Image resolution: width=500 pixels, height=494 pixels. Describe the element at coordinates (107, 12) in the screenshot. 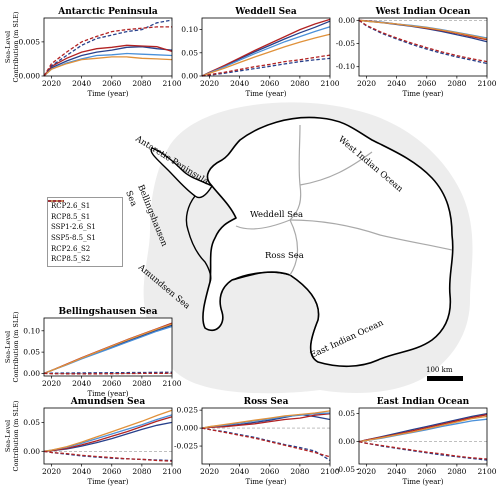

I see `chart-title: Antarctic Peninsula` at that location.